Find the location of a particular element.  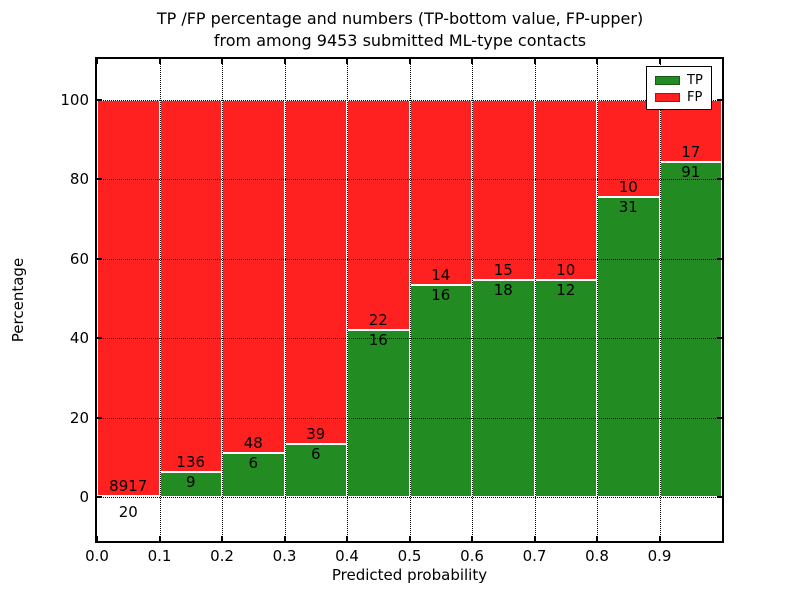

x-tick-label: 0.7 is located at coordinates (534, 556).